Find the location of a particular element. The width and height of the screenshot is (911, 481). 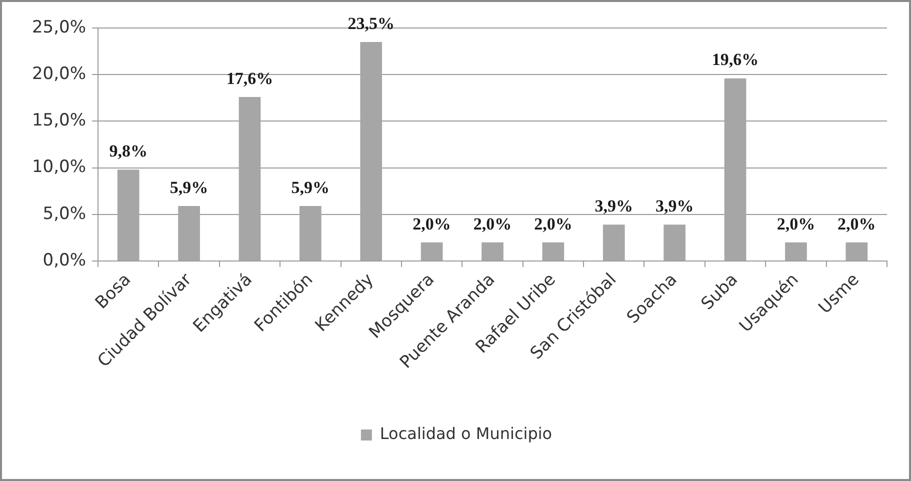

y-tick-label: 0,0% is located at coordinates (64, 260).